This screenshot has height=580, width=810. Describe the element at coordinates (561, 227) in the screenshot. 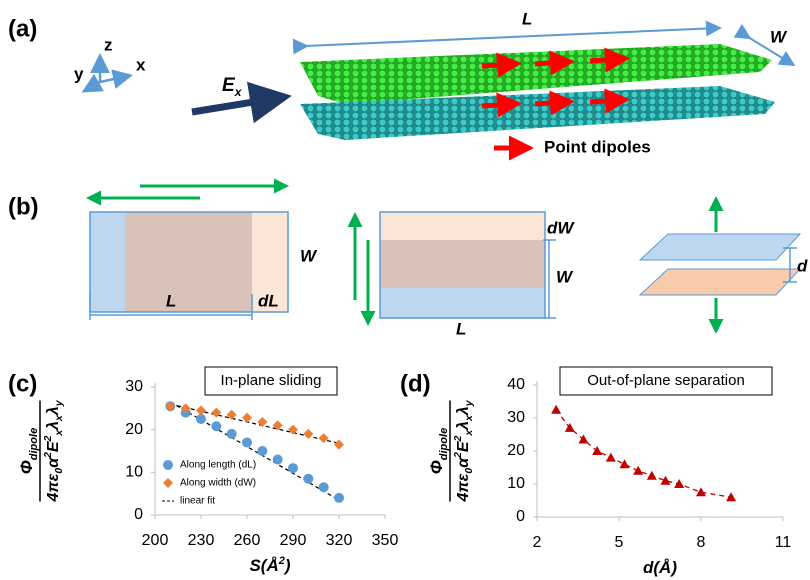

I see `dim-label: dW` at that location.